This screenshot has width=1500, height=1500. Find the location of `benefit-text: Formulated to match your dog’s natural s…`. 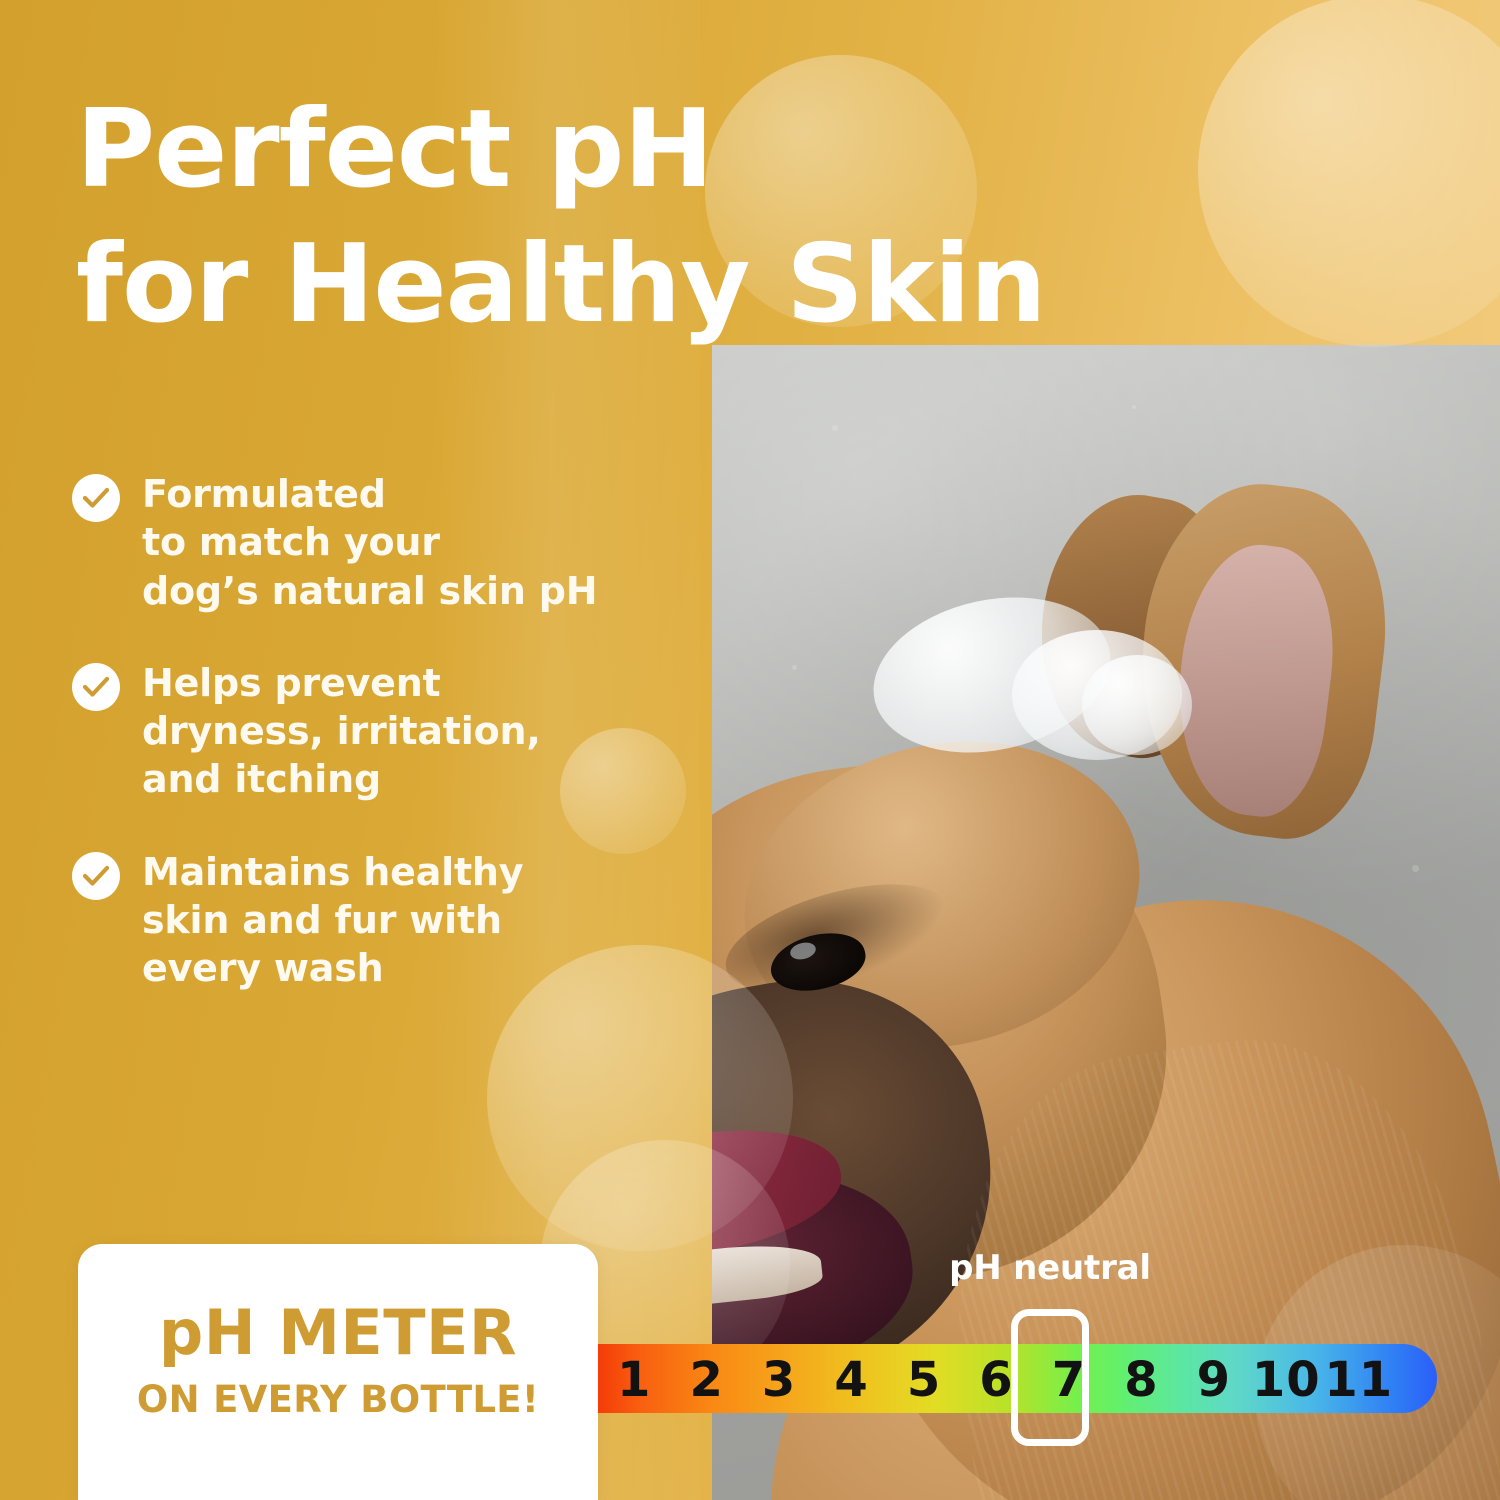

benefit-text: Formulated to match your dog’s natural s… is located at coordinates (370, 542).